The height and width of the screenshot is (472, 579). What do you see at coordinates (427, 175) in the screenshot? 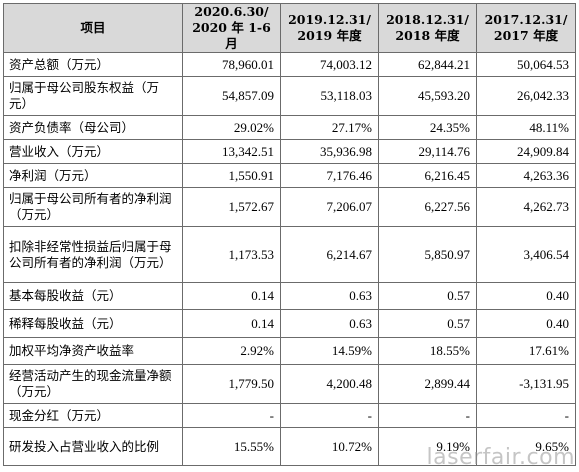
I see `cell-value: 6,216.45` at bounding box center [427, 175].